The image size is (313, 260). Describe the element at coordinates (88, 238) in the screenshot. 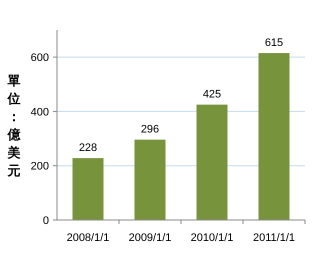

I see `x-tick-label: 2008/1/1` at that location.